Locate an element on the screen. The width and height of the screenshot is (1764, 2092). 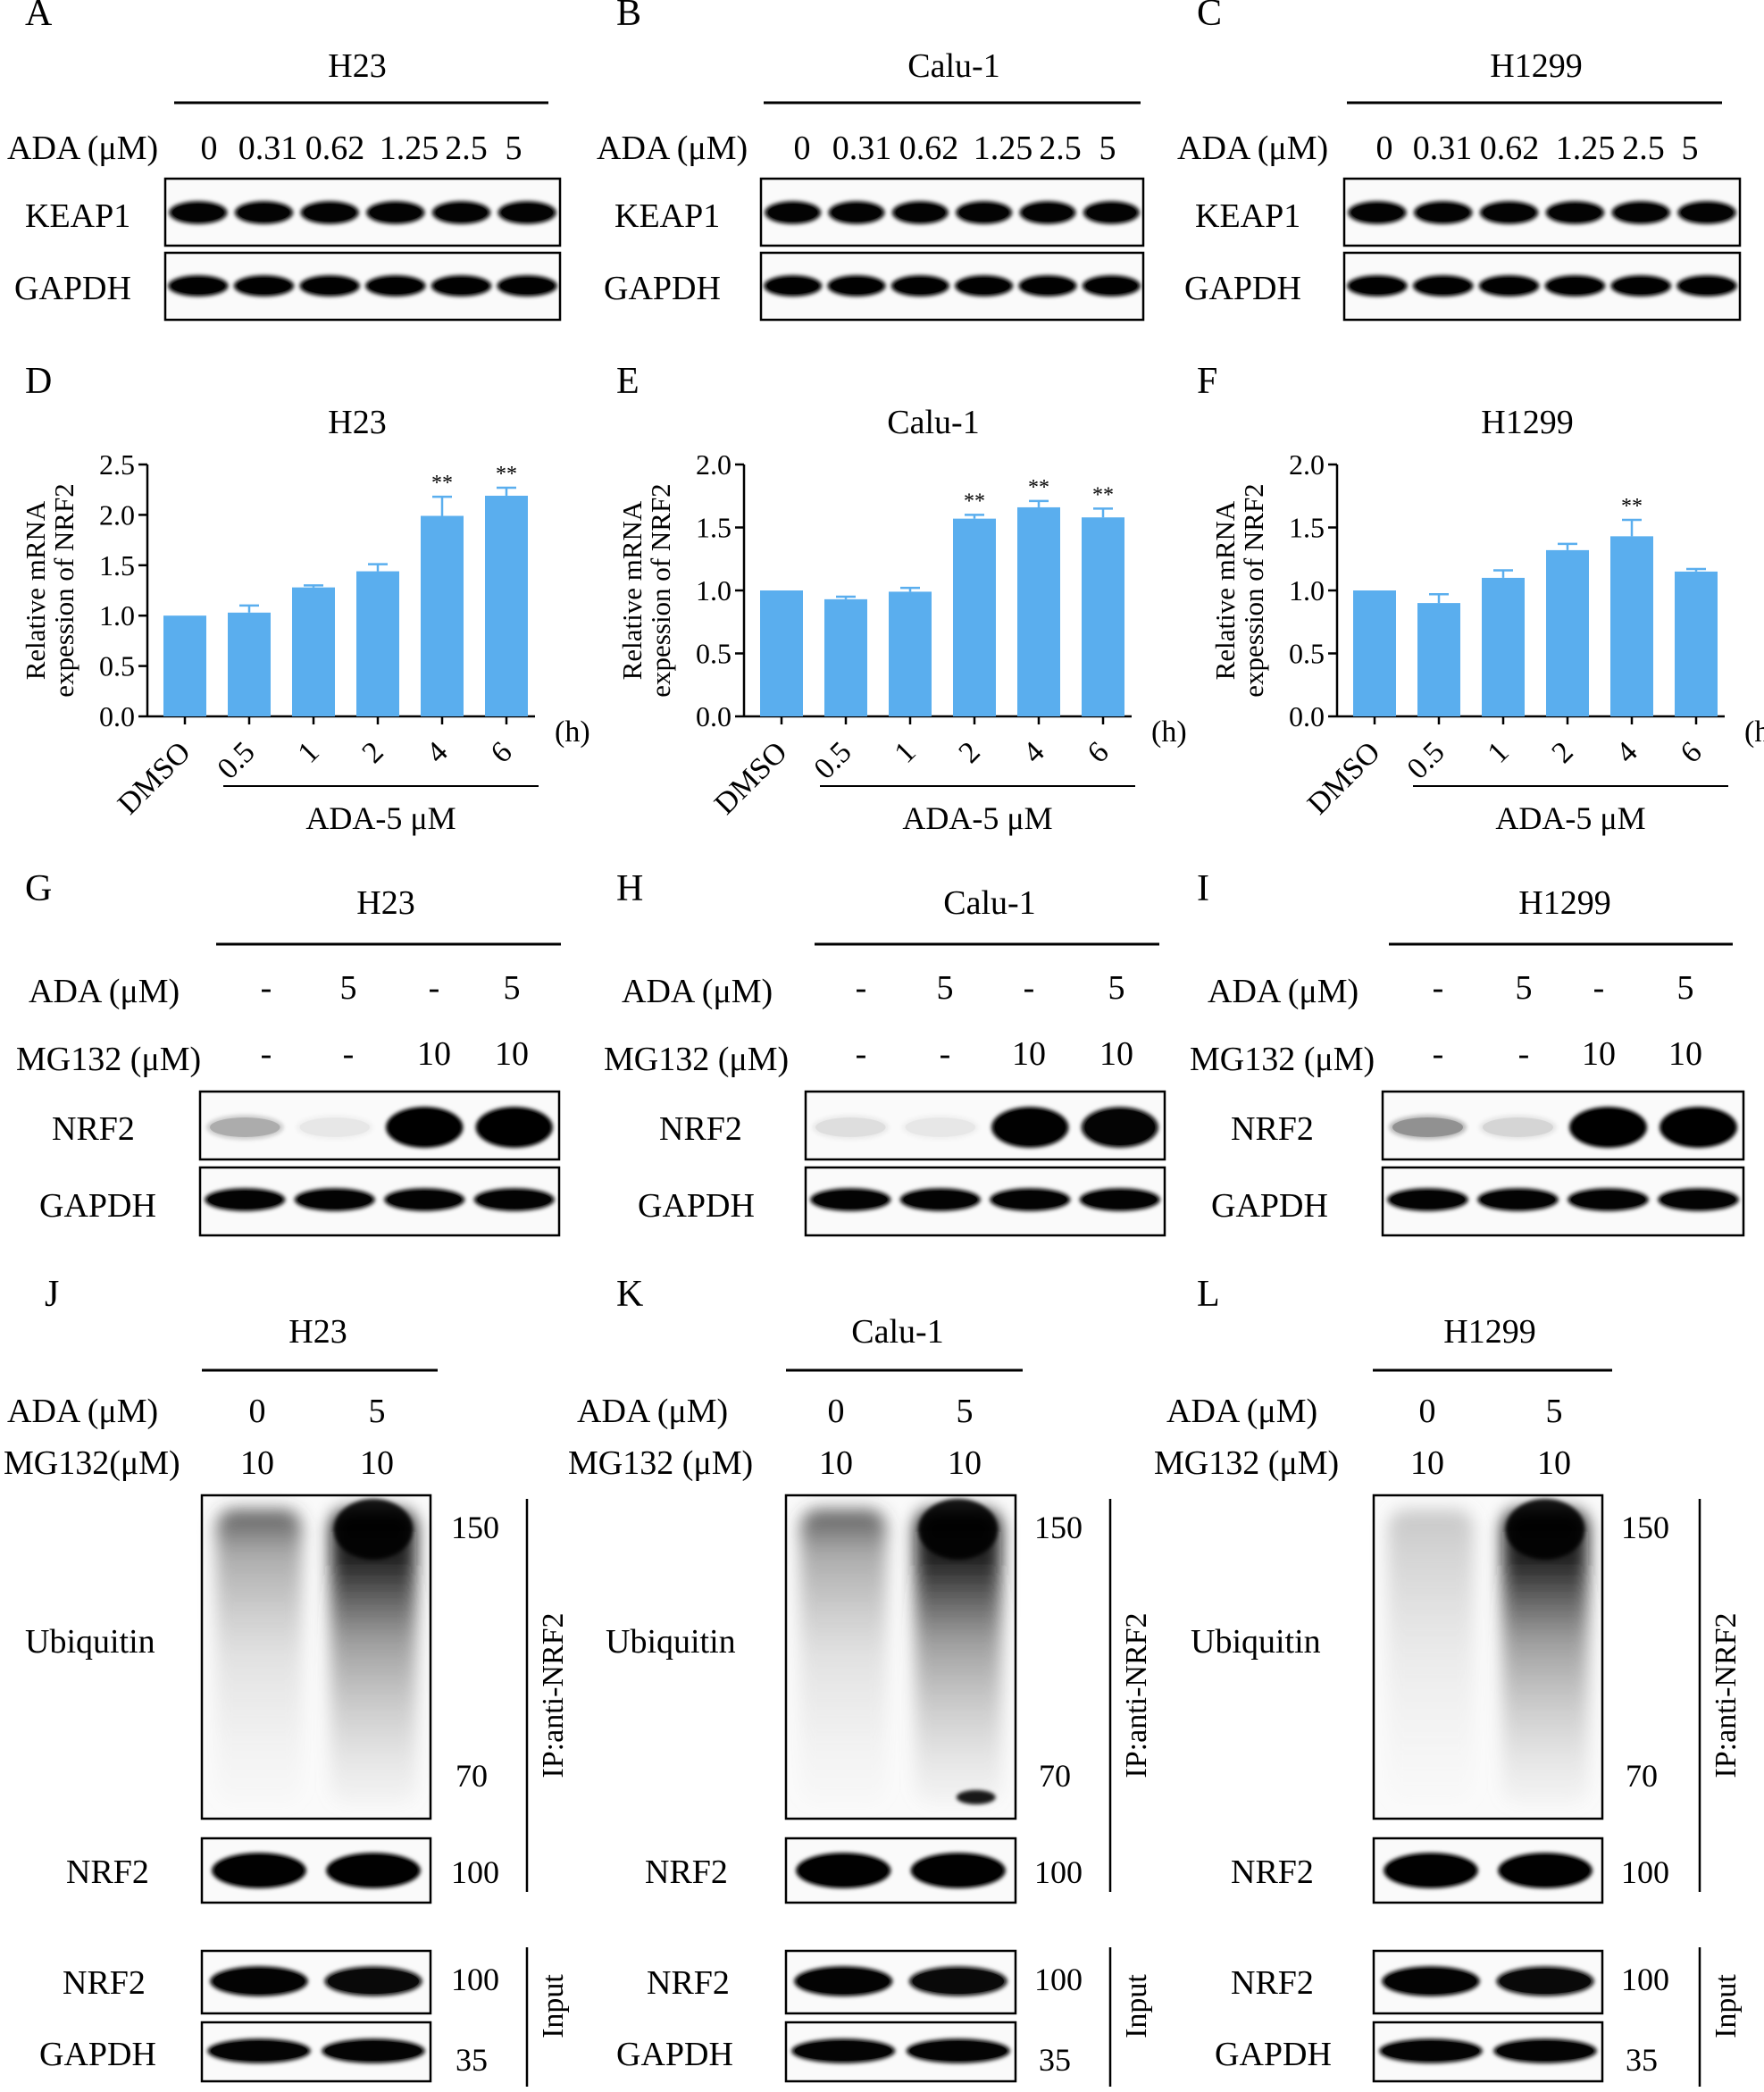
x-tick-label: 0.5 is located at coordinates (236, 760).